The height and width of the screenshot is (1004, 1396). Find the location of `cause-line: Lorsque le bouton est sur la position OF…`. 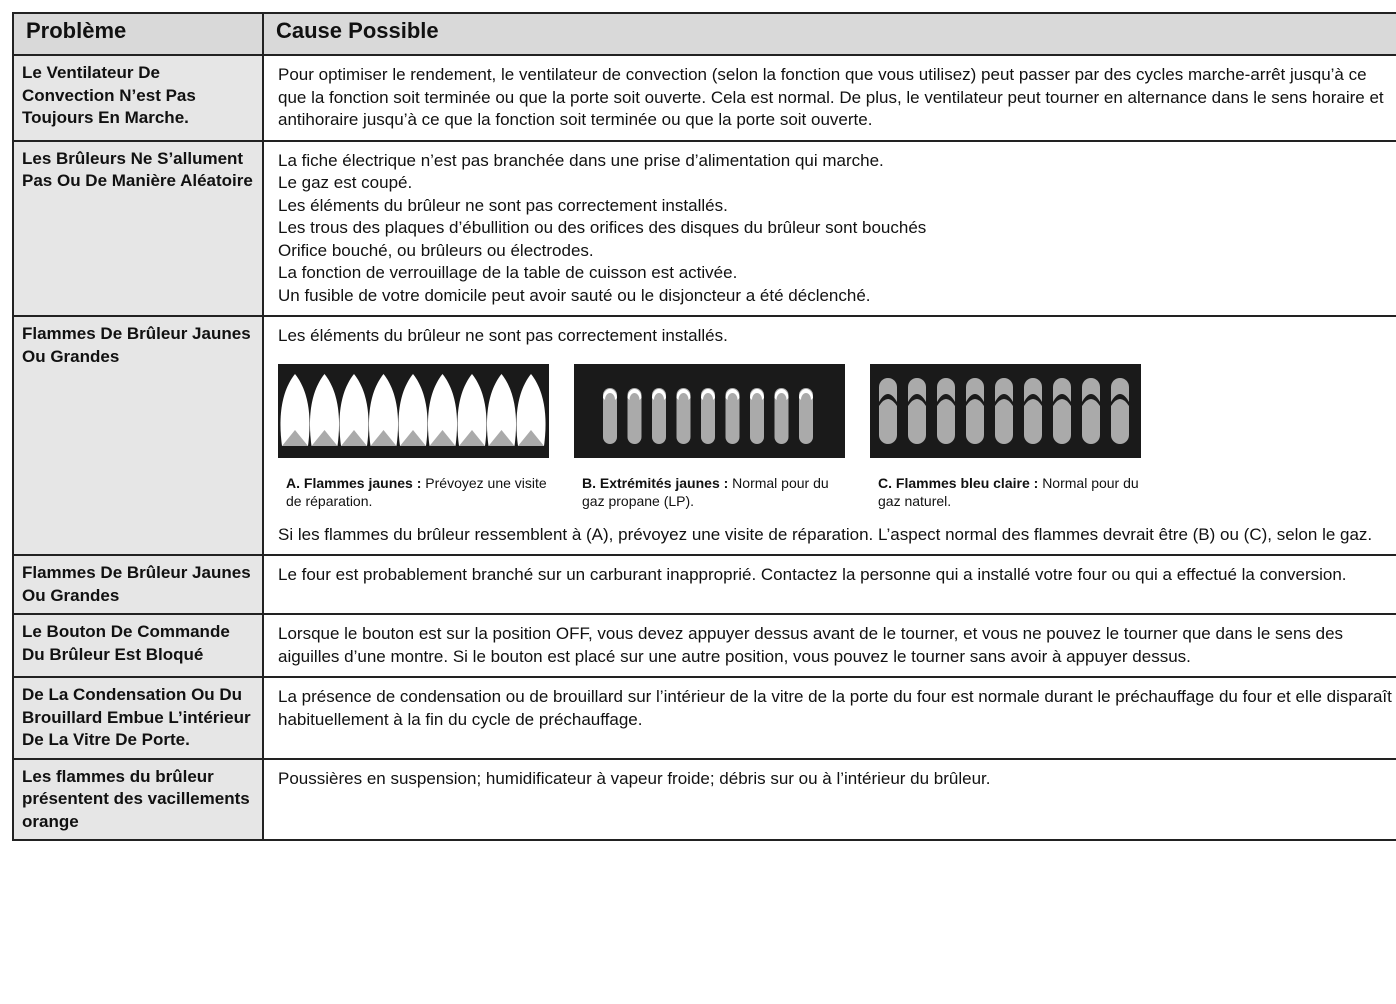

cause-line: Lorsque le bouton est sur la position OF… is located at coordinates (811, 645).